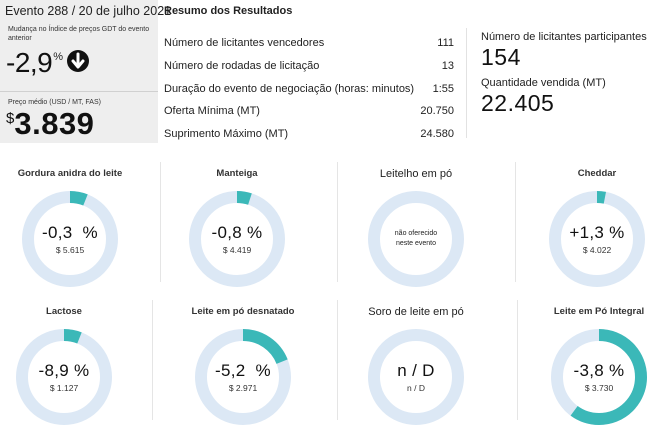 This screenshot has height=428, width=669. I want to click on product-ring: -0,3 % $ 5.615, so click(70, 239).